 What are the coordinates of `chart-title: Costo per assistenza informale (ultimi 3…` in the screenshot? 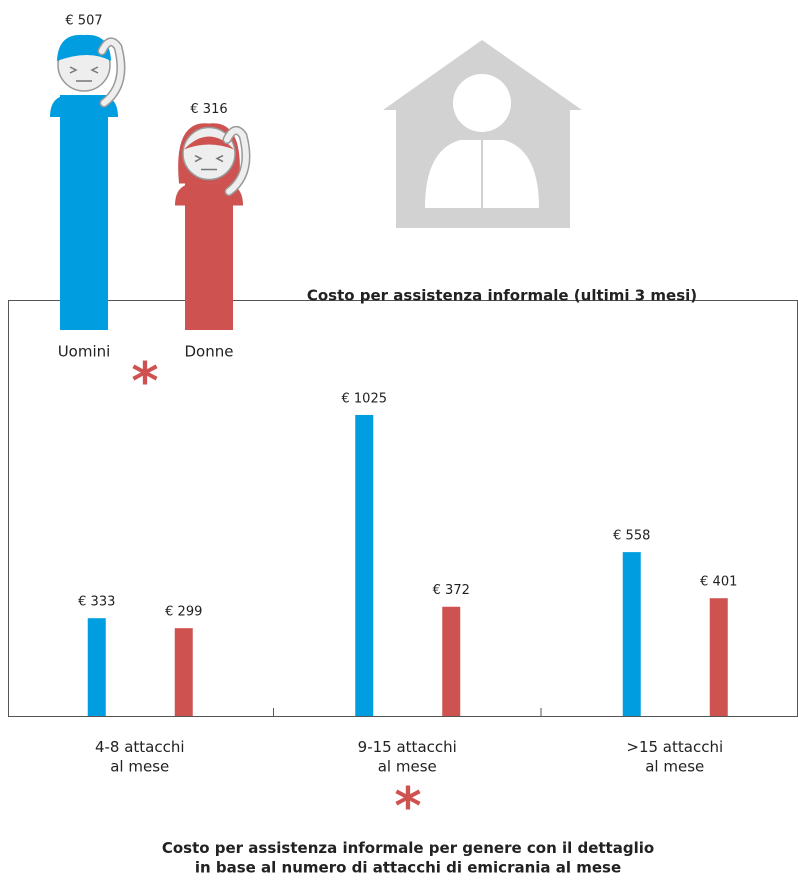 It's located at (502, 296).